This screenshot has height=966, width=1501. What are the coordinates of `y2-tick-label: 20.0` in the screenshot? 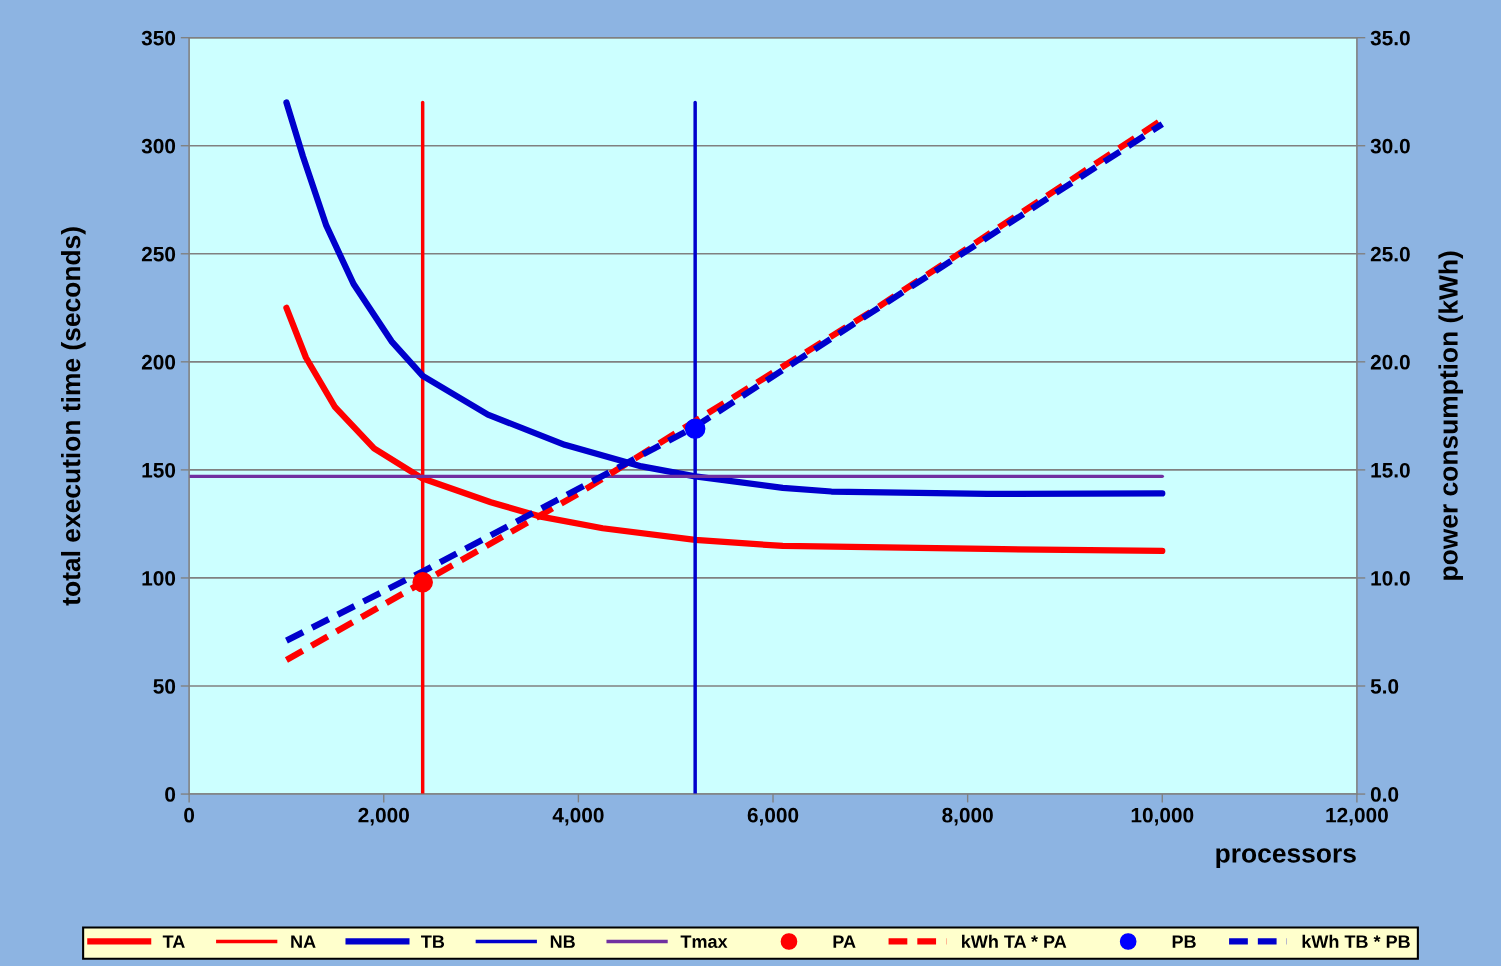 It's located at (1390, 362).